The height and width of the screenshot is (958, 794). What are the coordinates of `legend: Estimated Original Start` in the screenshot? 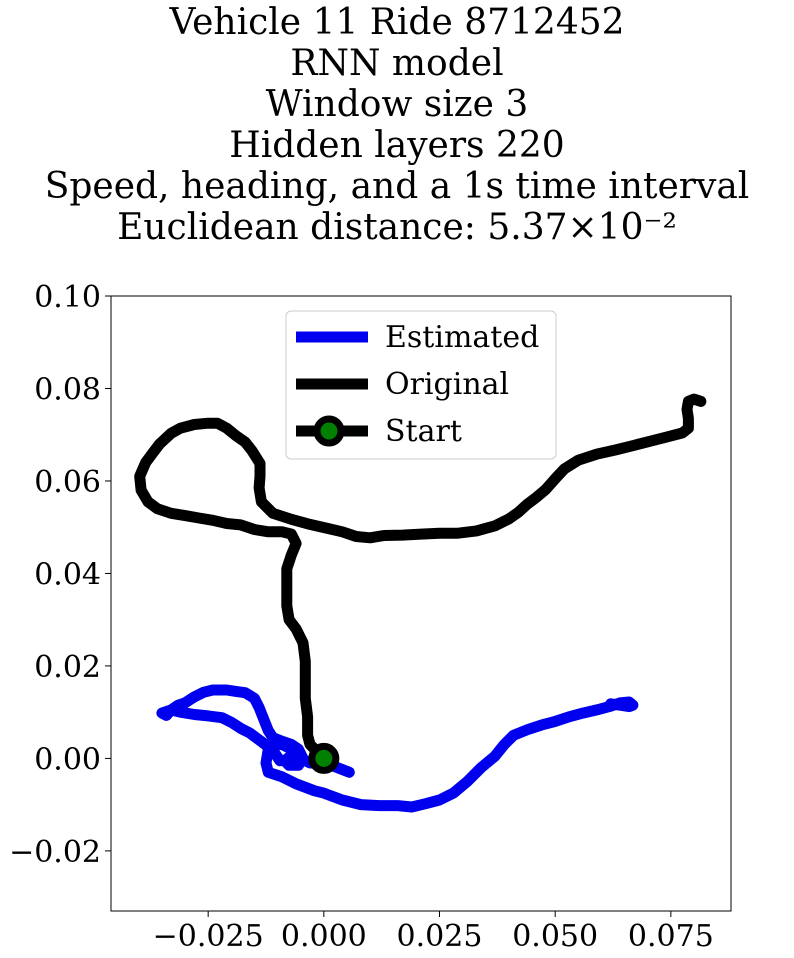 It's located at (421, 385).